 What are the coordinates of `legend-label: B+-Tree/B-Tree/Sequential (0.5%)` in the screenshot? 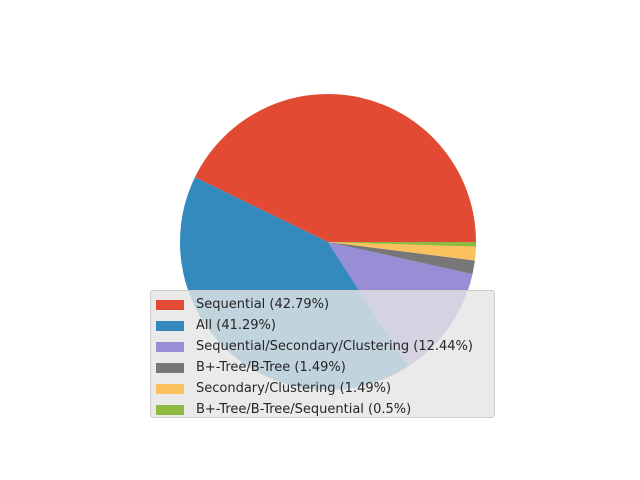 It's located at (304, 409).